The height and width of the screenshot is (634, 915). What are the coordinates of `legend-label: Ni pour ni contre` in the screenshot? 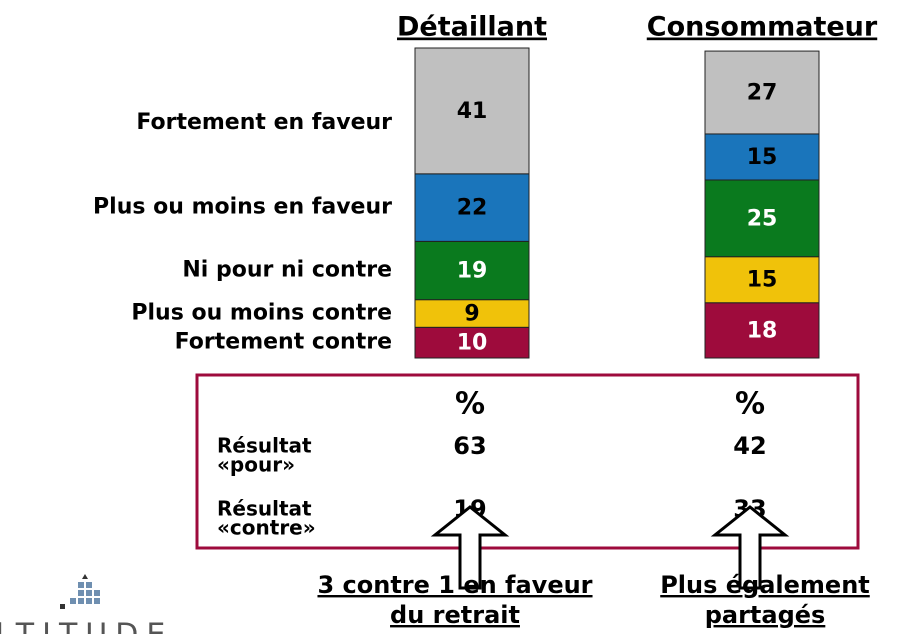 It's located at (287, 270).